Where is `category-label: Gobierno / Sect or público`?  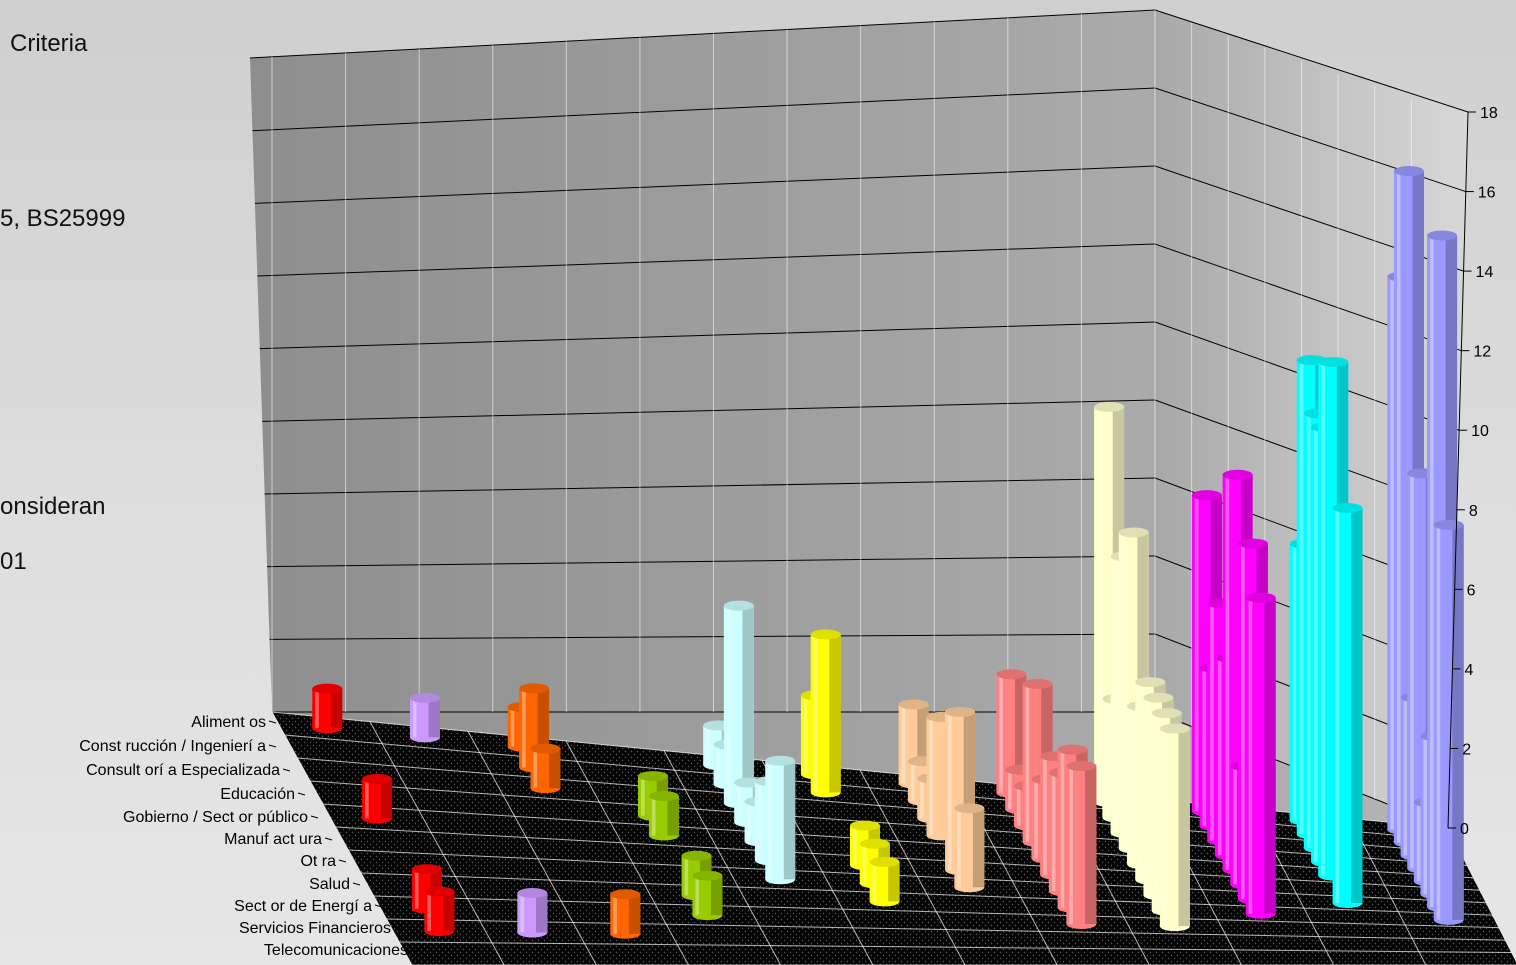
category-label: Gobierno / Sect or público is located at coordinates (215, 817).